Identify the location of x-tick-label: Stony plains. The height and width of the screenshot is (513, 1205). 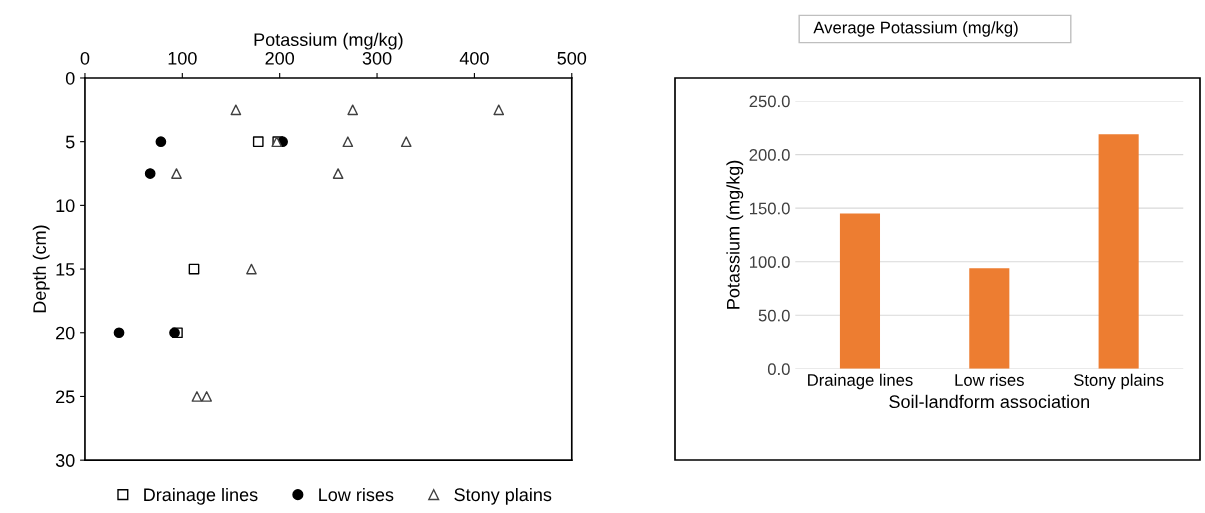
(1119, 381).